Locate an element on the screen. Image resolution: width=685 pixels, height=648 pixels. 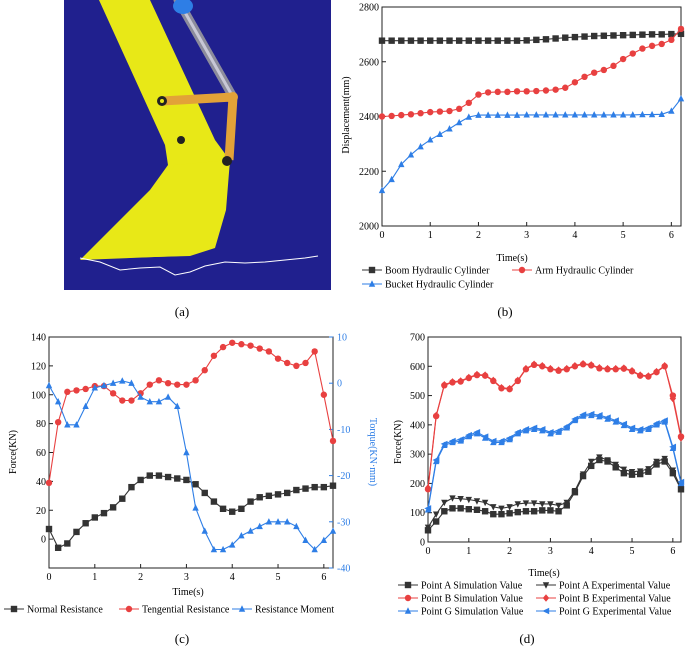
y-tick-label: 400 is located at coordinates (417, 425).